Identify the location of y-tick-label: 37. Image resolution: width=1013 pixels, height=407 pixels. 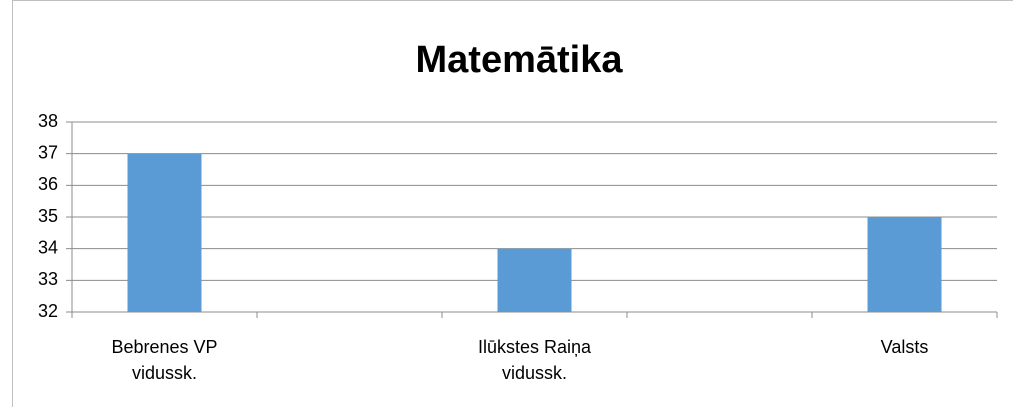
(48, 152).